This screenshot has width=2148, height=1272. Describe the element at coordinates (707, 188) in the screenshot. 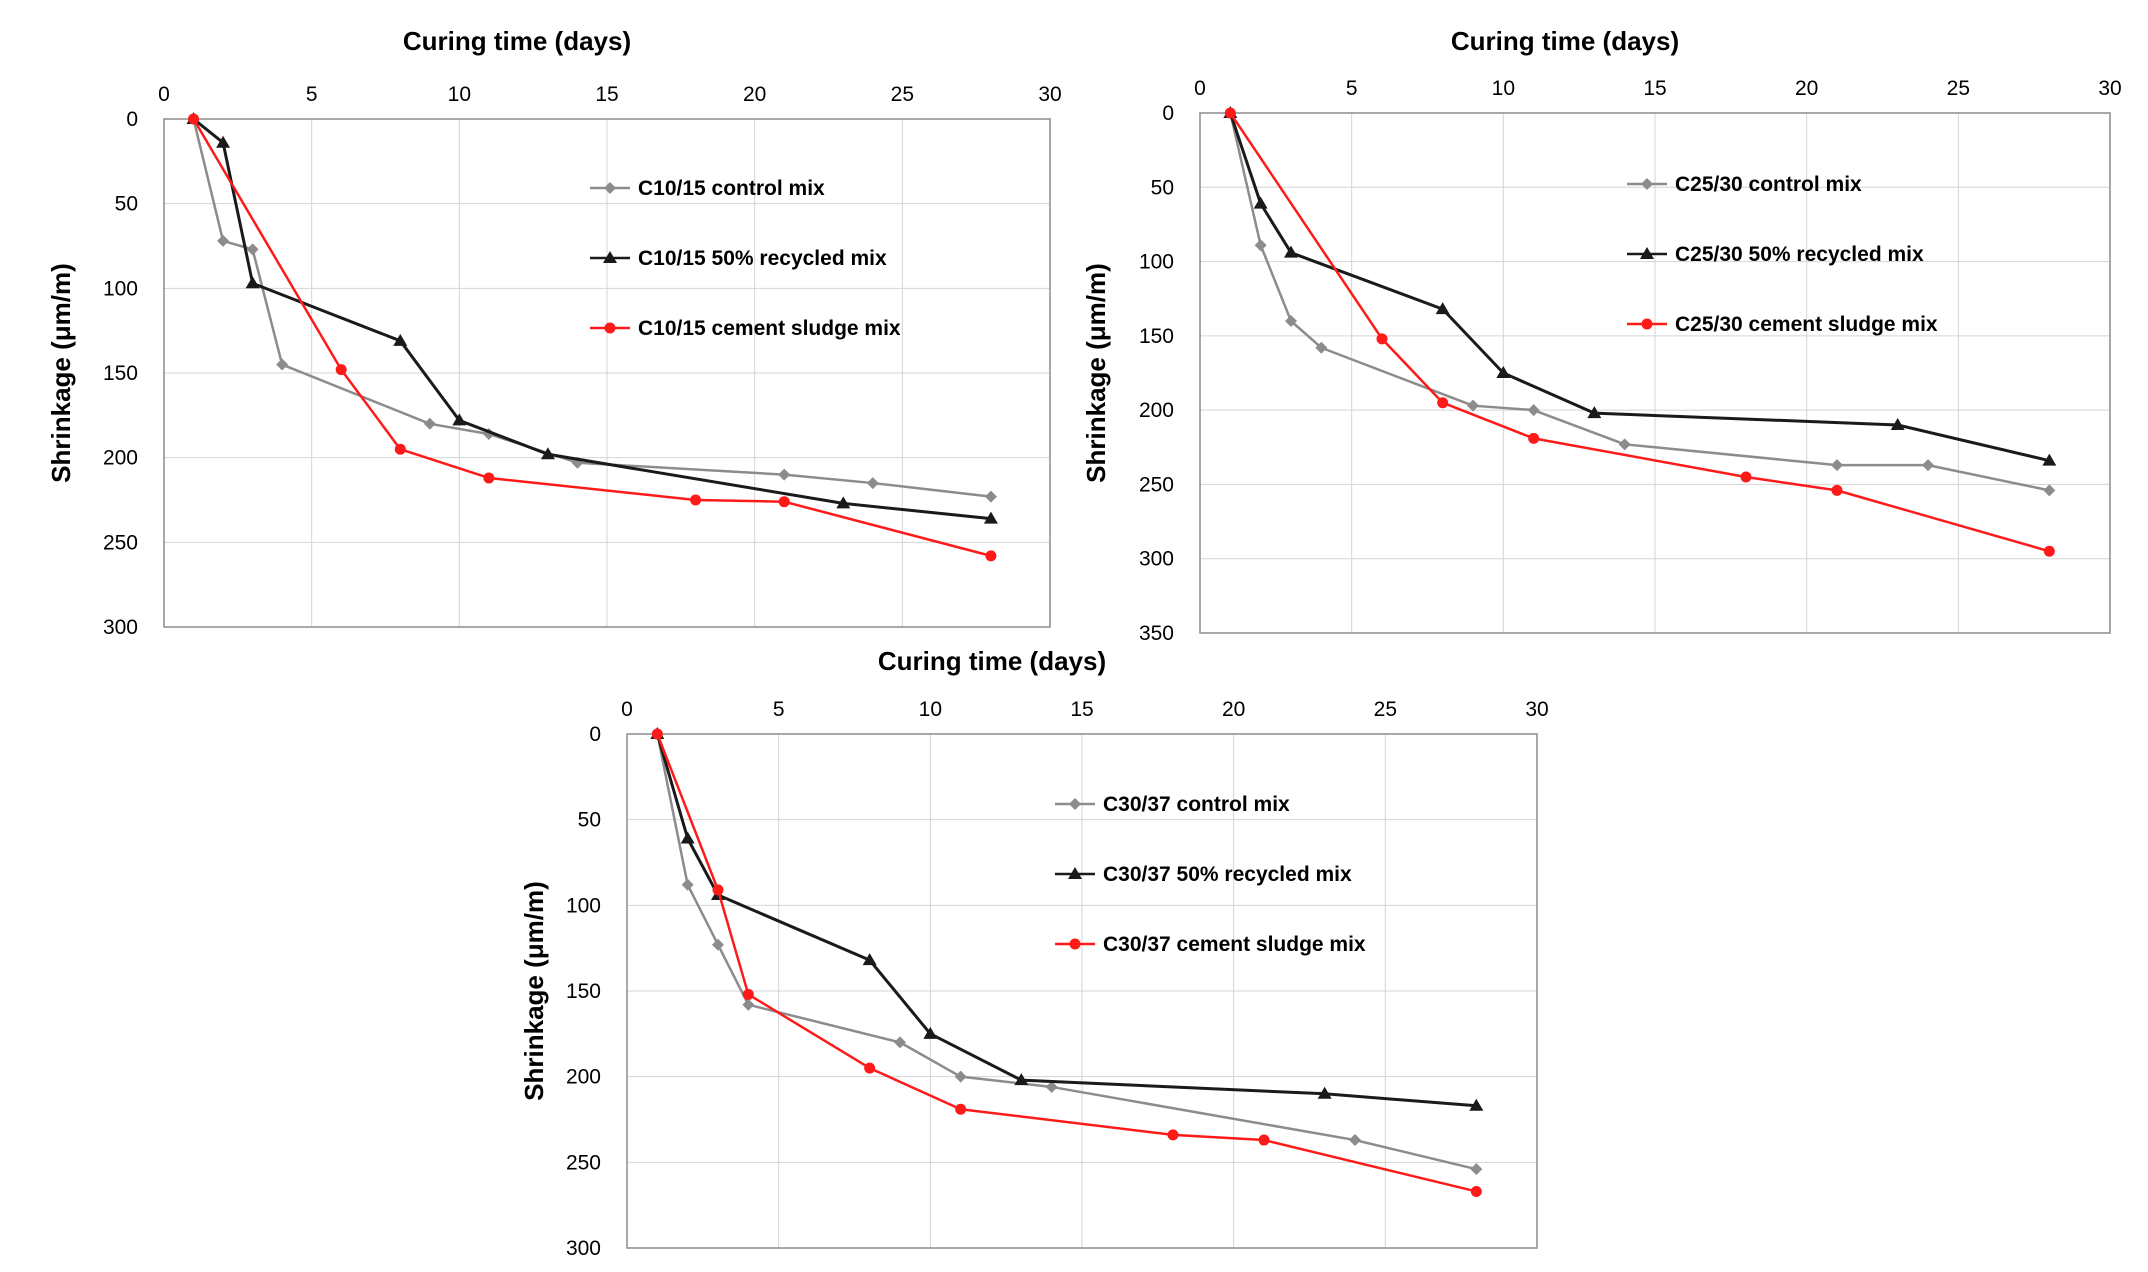

I see `legend-entry-control: C10/15 control mix` at that location.